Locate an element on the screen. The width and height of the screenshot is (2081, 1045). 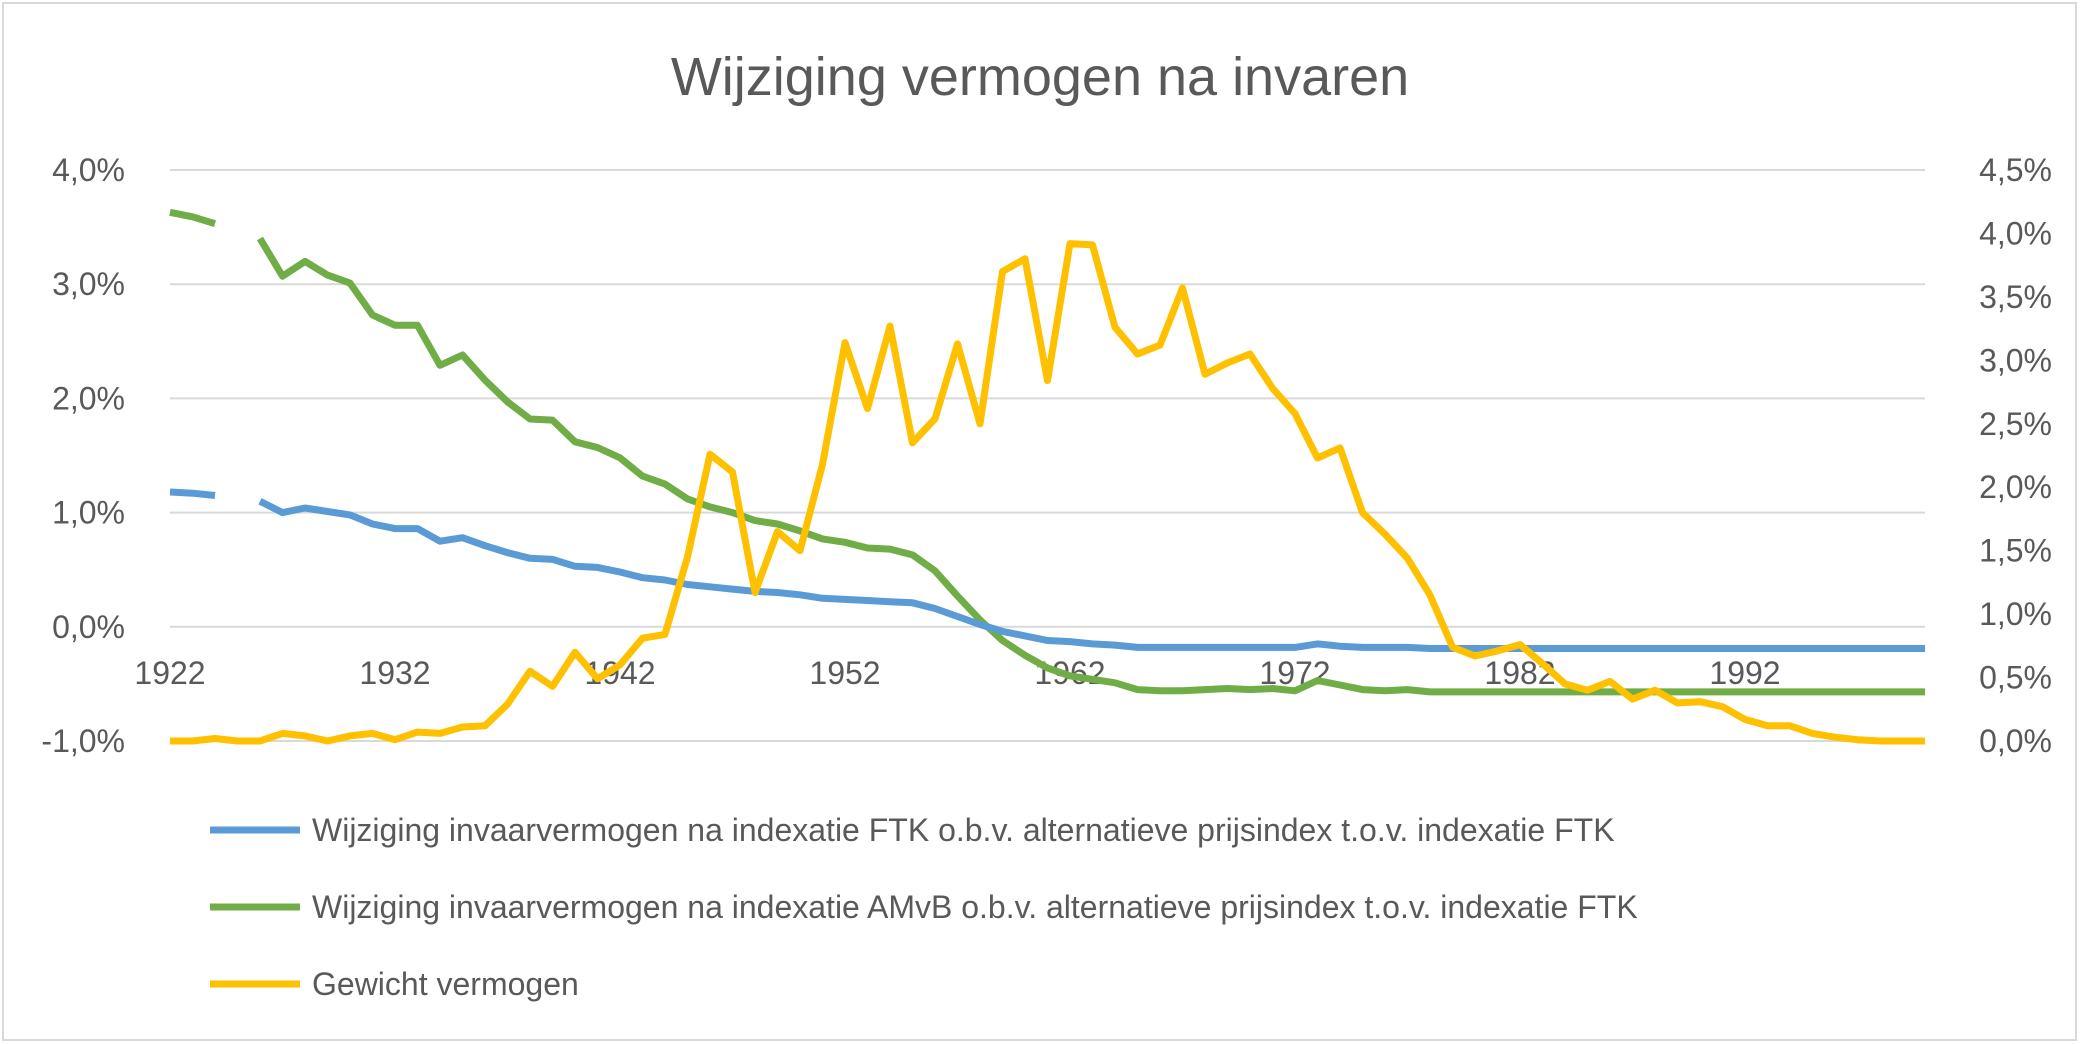
y-right-tick-label: 0,0% is located at coordinates (2015, 741).